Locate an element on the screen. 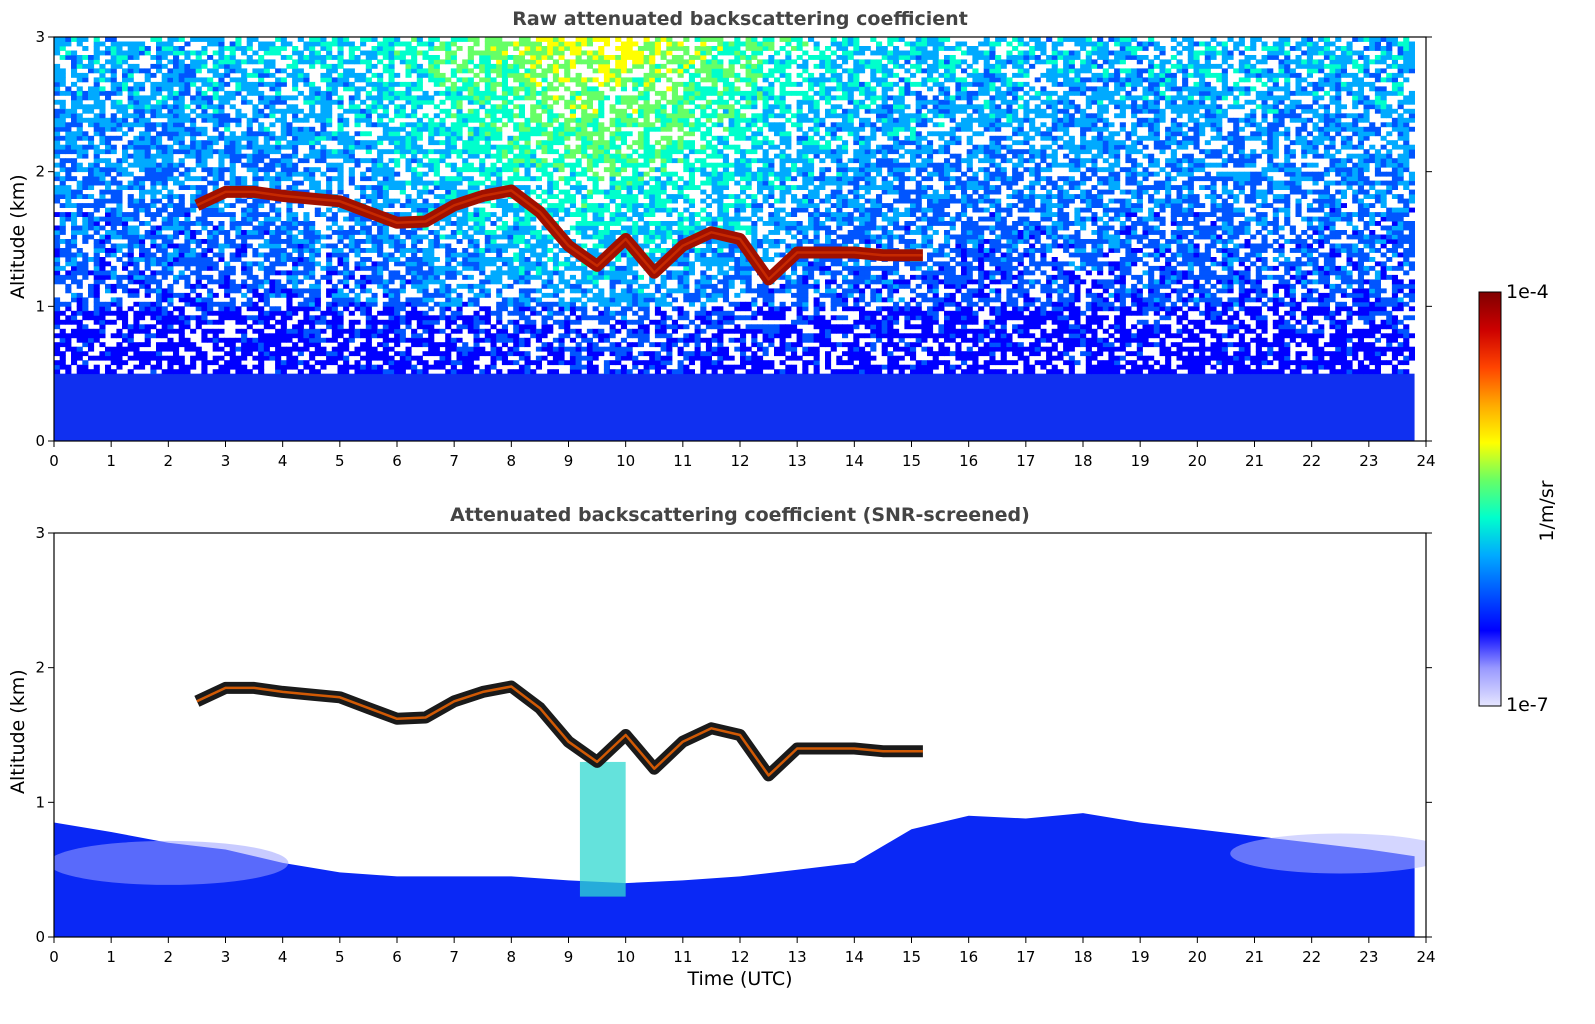 This screenshot has width=1595, height=1024. boundary-layer is located at coordinates (734, 407).